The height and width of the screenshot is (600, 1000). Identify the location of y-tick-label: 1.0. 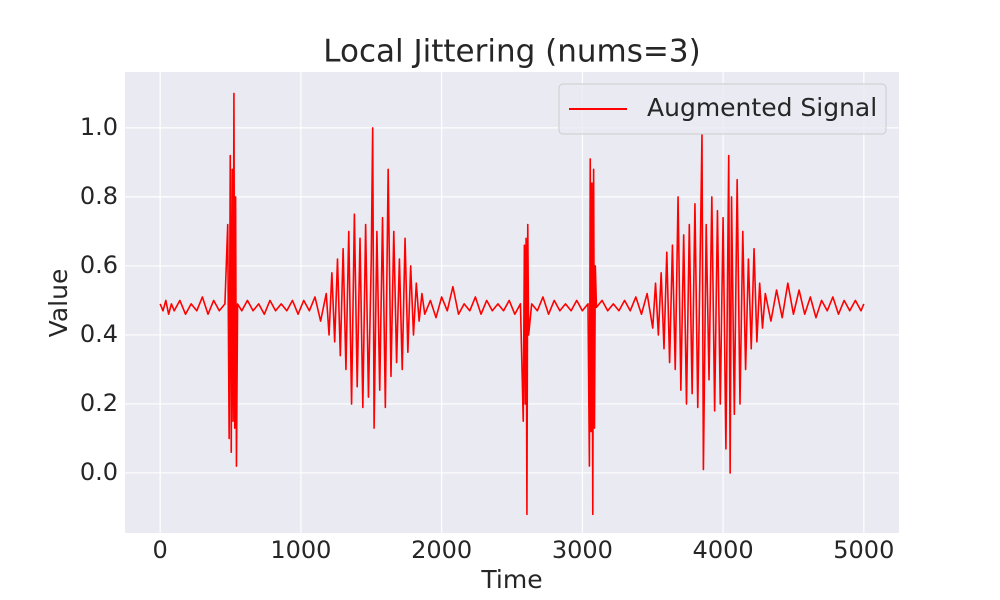
(99, 127).